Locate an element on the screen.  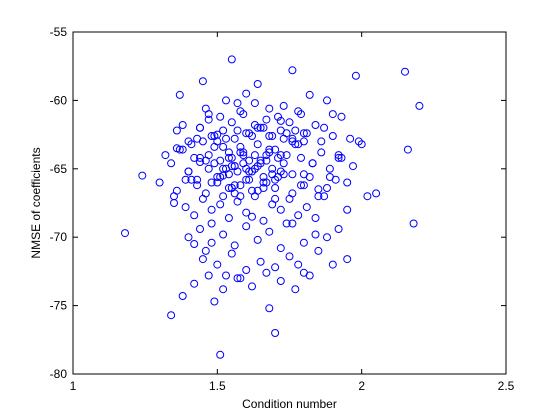
y-tick-label: -75 is located at coordinates (59, 306).